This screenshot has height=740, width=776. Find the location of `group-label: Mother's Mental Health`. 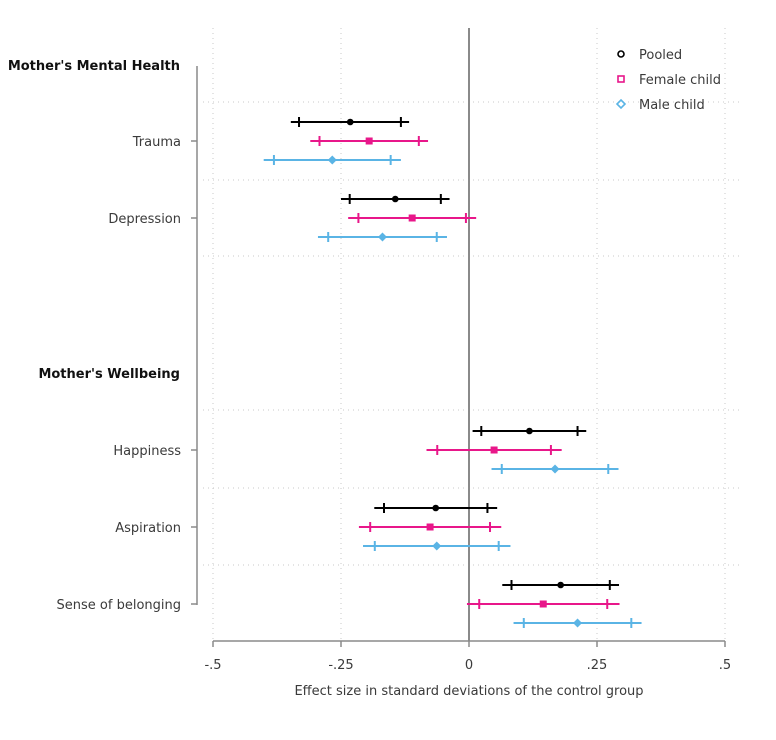

group-label: Mother's Mental Health is located at coordinates (94, 66).